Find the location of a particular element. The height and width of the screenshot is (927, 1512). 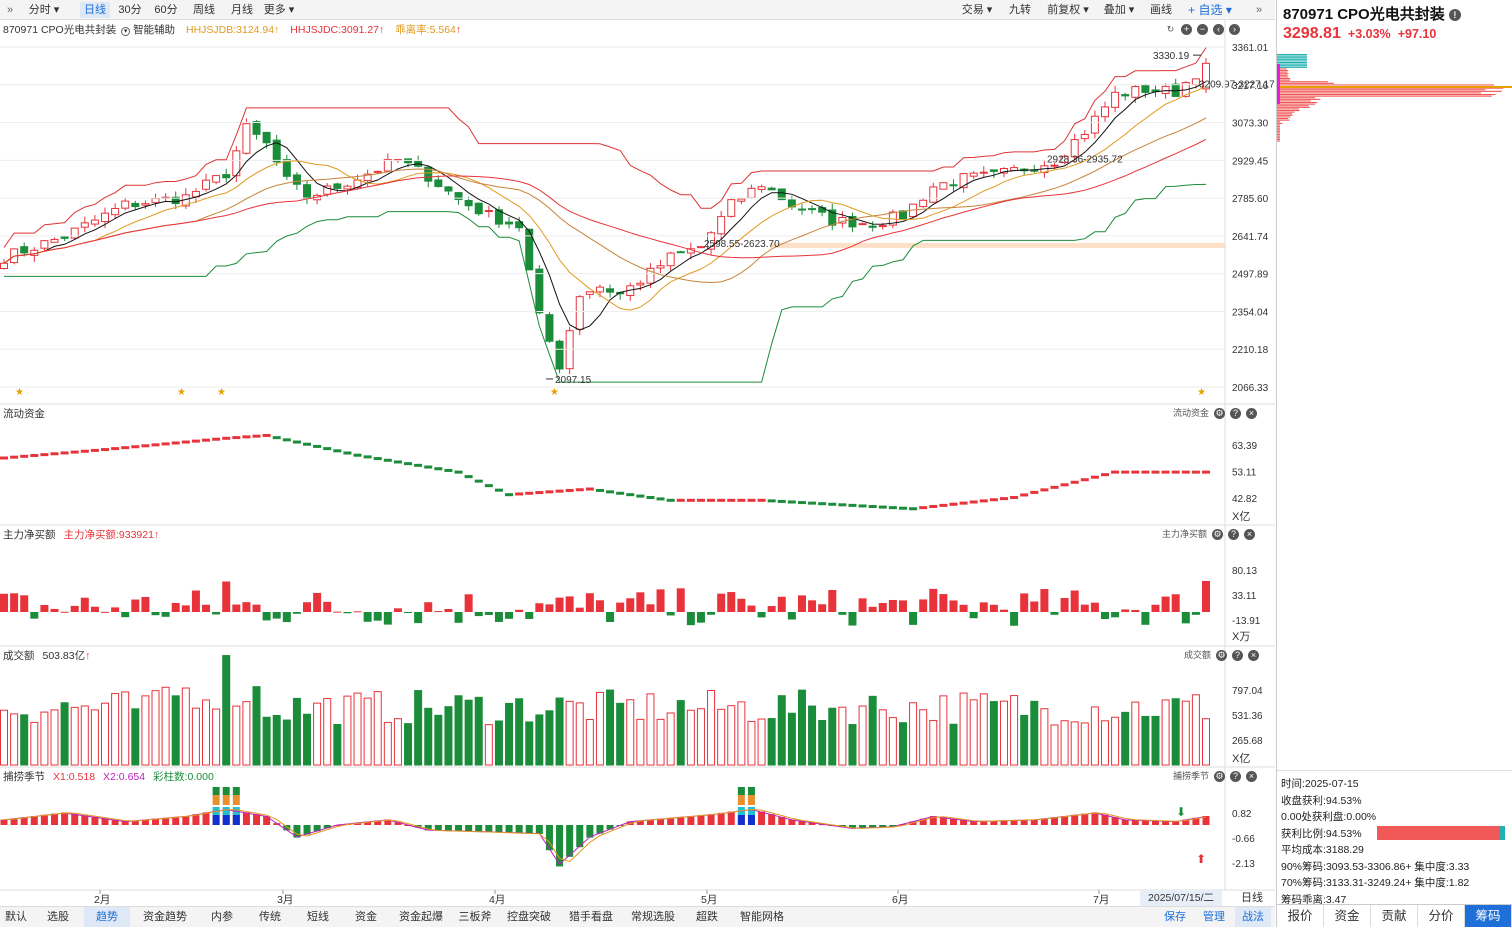

bottom-tab-14: 智能网格 is located at coordinates (762, 917).